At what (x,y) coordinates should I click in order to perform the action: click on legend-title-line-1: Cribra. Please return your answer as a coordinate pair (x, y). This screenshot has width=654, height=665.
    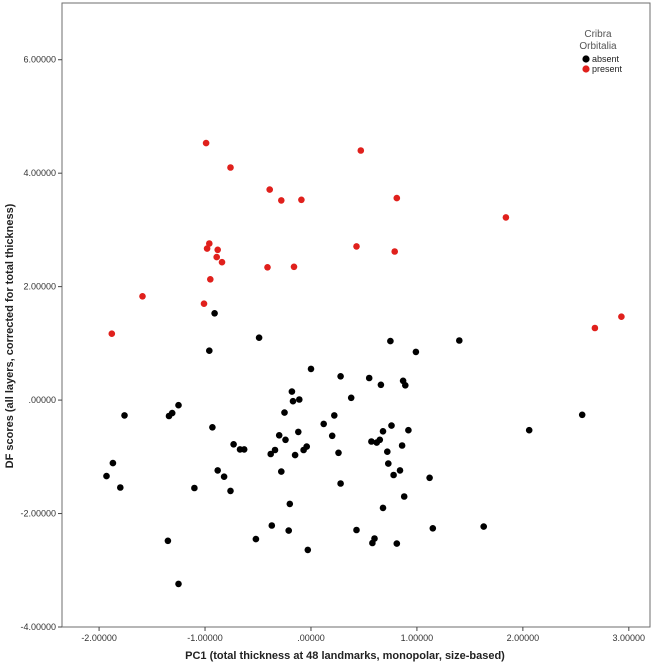
    Looking at the image, I should click on (598, 34).